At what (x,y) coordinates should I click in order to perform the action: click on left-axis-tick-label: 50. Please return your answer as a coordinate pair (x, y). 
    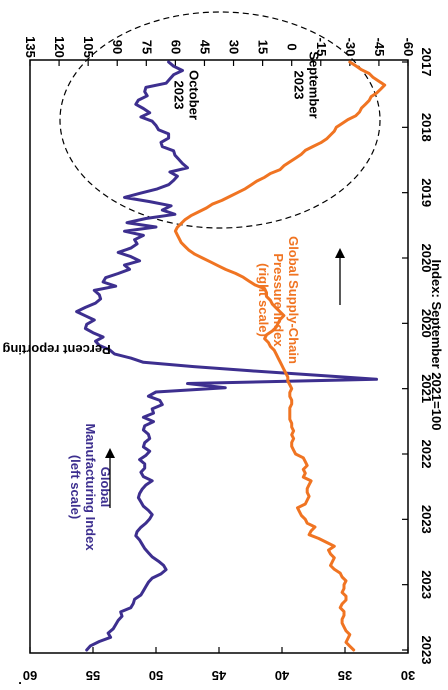
    Looking at the image, I should click on (156, 675).